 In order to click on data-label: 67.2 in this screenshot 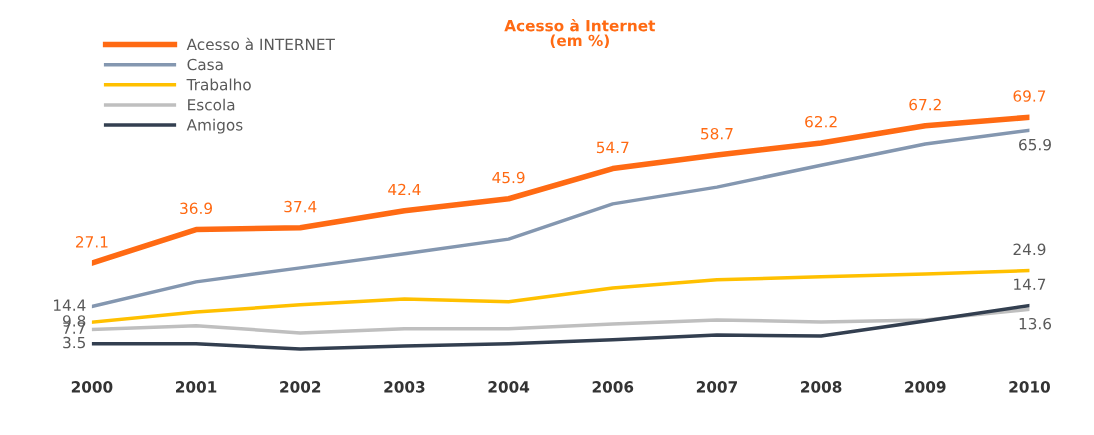, I will do `click(925, 104)`.